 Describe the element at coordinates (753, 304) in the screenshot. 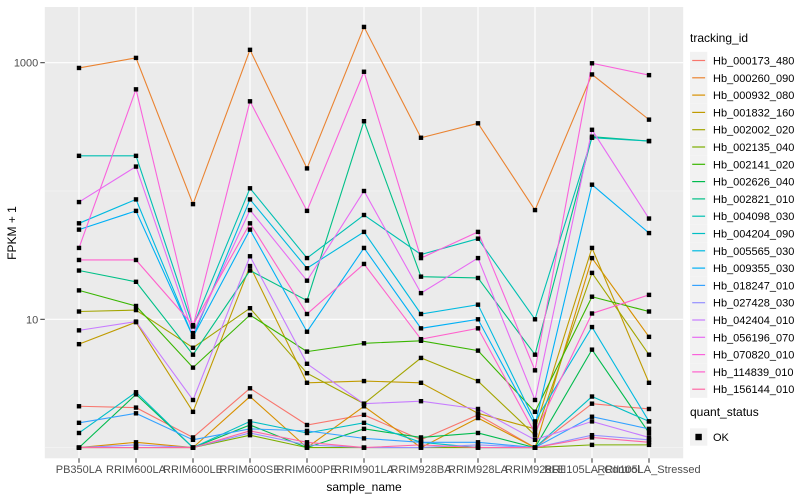

I see `legend-item-label: Hb_027428_030` at that location.